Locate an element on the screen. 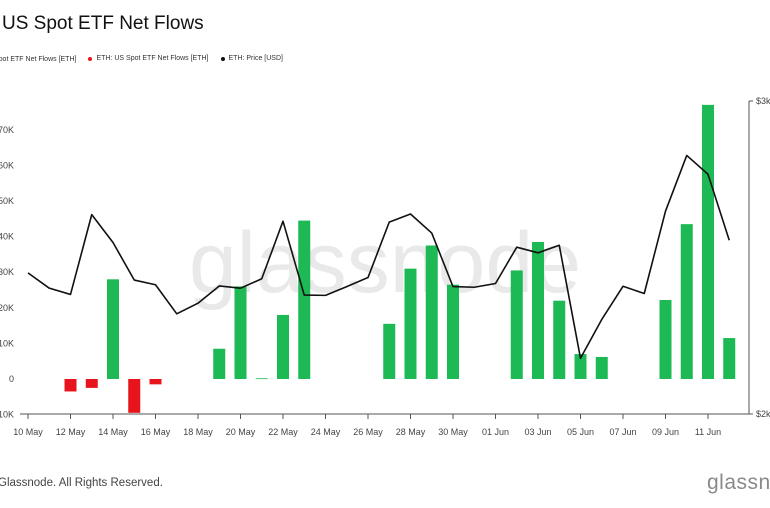 This screenshot has width=770, height=508. bar-19-may is located at coordinates (219, 363).